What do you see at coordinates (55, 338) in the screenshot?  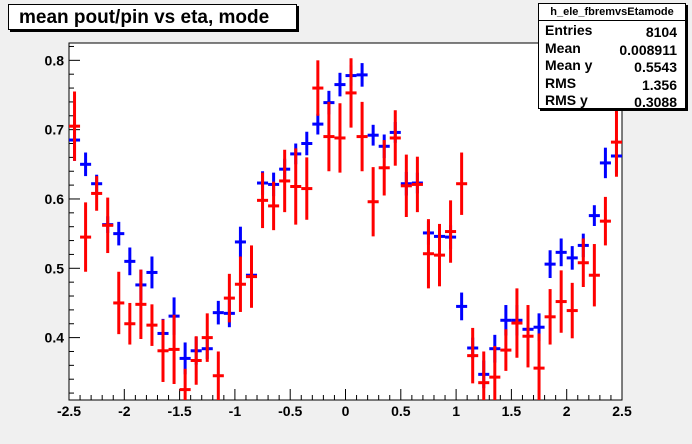 I see `y-tick-label: 0.4` at bounding box center [55, 338].